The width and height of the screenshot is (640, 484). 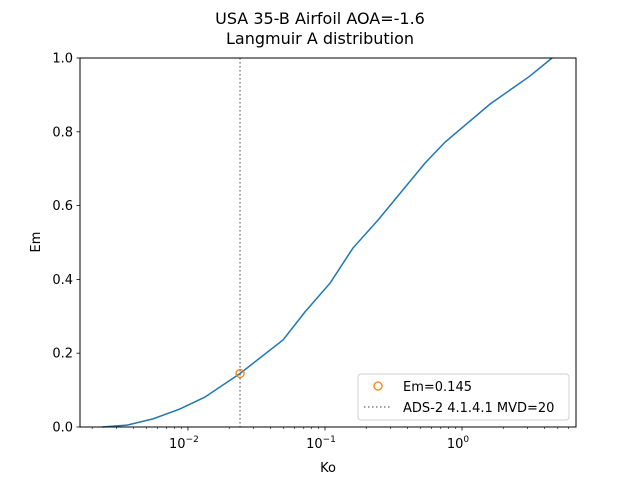 What do you see at coordinates (62, 428) in the screenshot?
I see `y-tick-label: 0.0` at bounding box center [62, 428].